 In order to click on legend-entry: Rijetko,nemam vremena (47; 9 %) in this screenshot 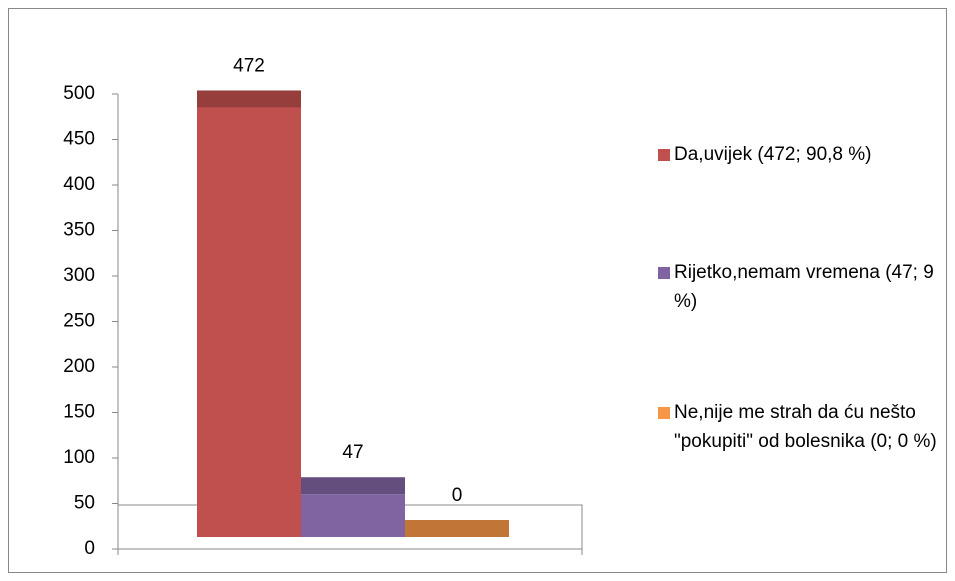, I will do `click(806, 287)`.